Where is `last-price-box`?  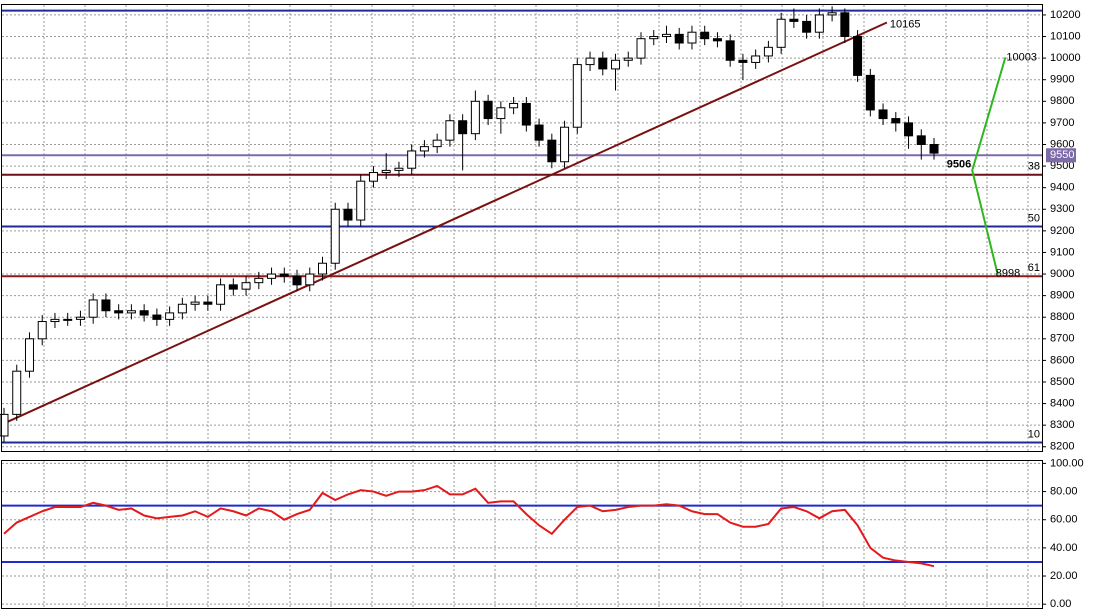
last-price-box is located at coordinates (1061, 155).